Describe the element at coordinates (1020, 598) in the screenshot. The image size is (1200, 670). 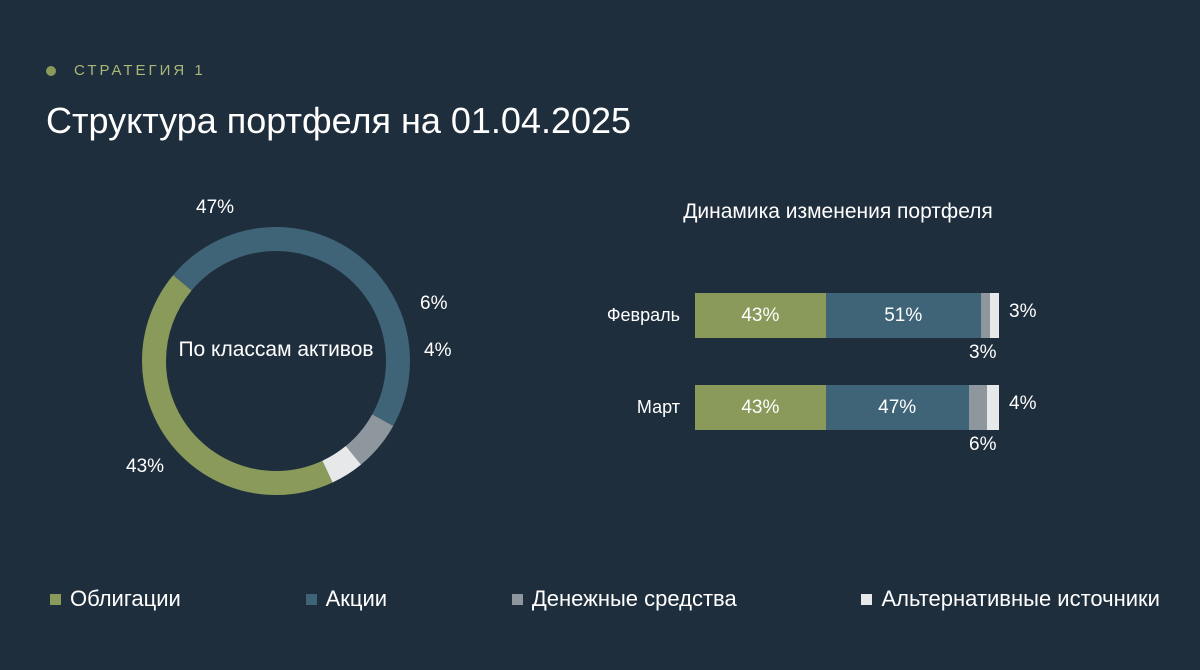
I see `legend-label: Альтернативные источники` at that location.